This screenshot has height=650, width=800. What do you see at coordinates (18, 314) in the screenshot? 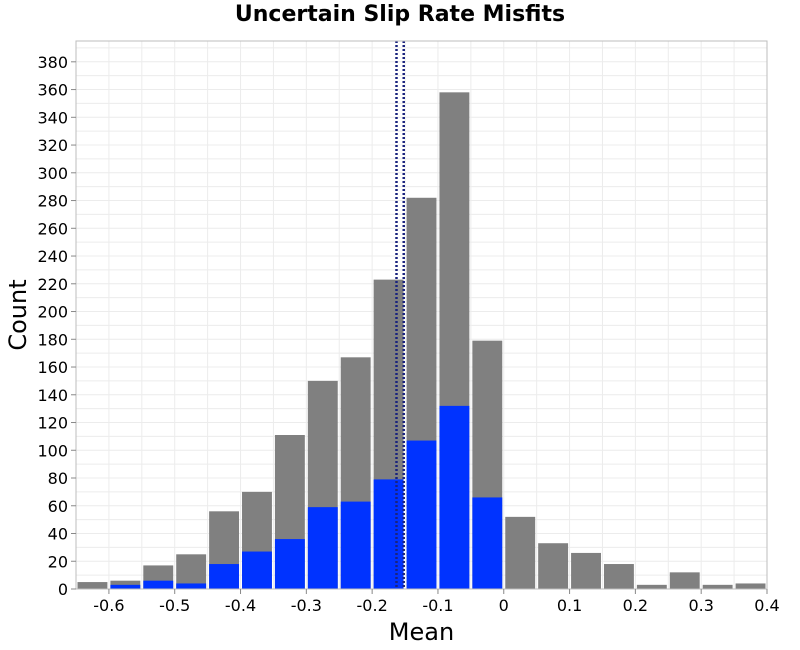
I see `y-axis-label: Count` at bounding box center [18, 314].